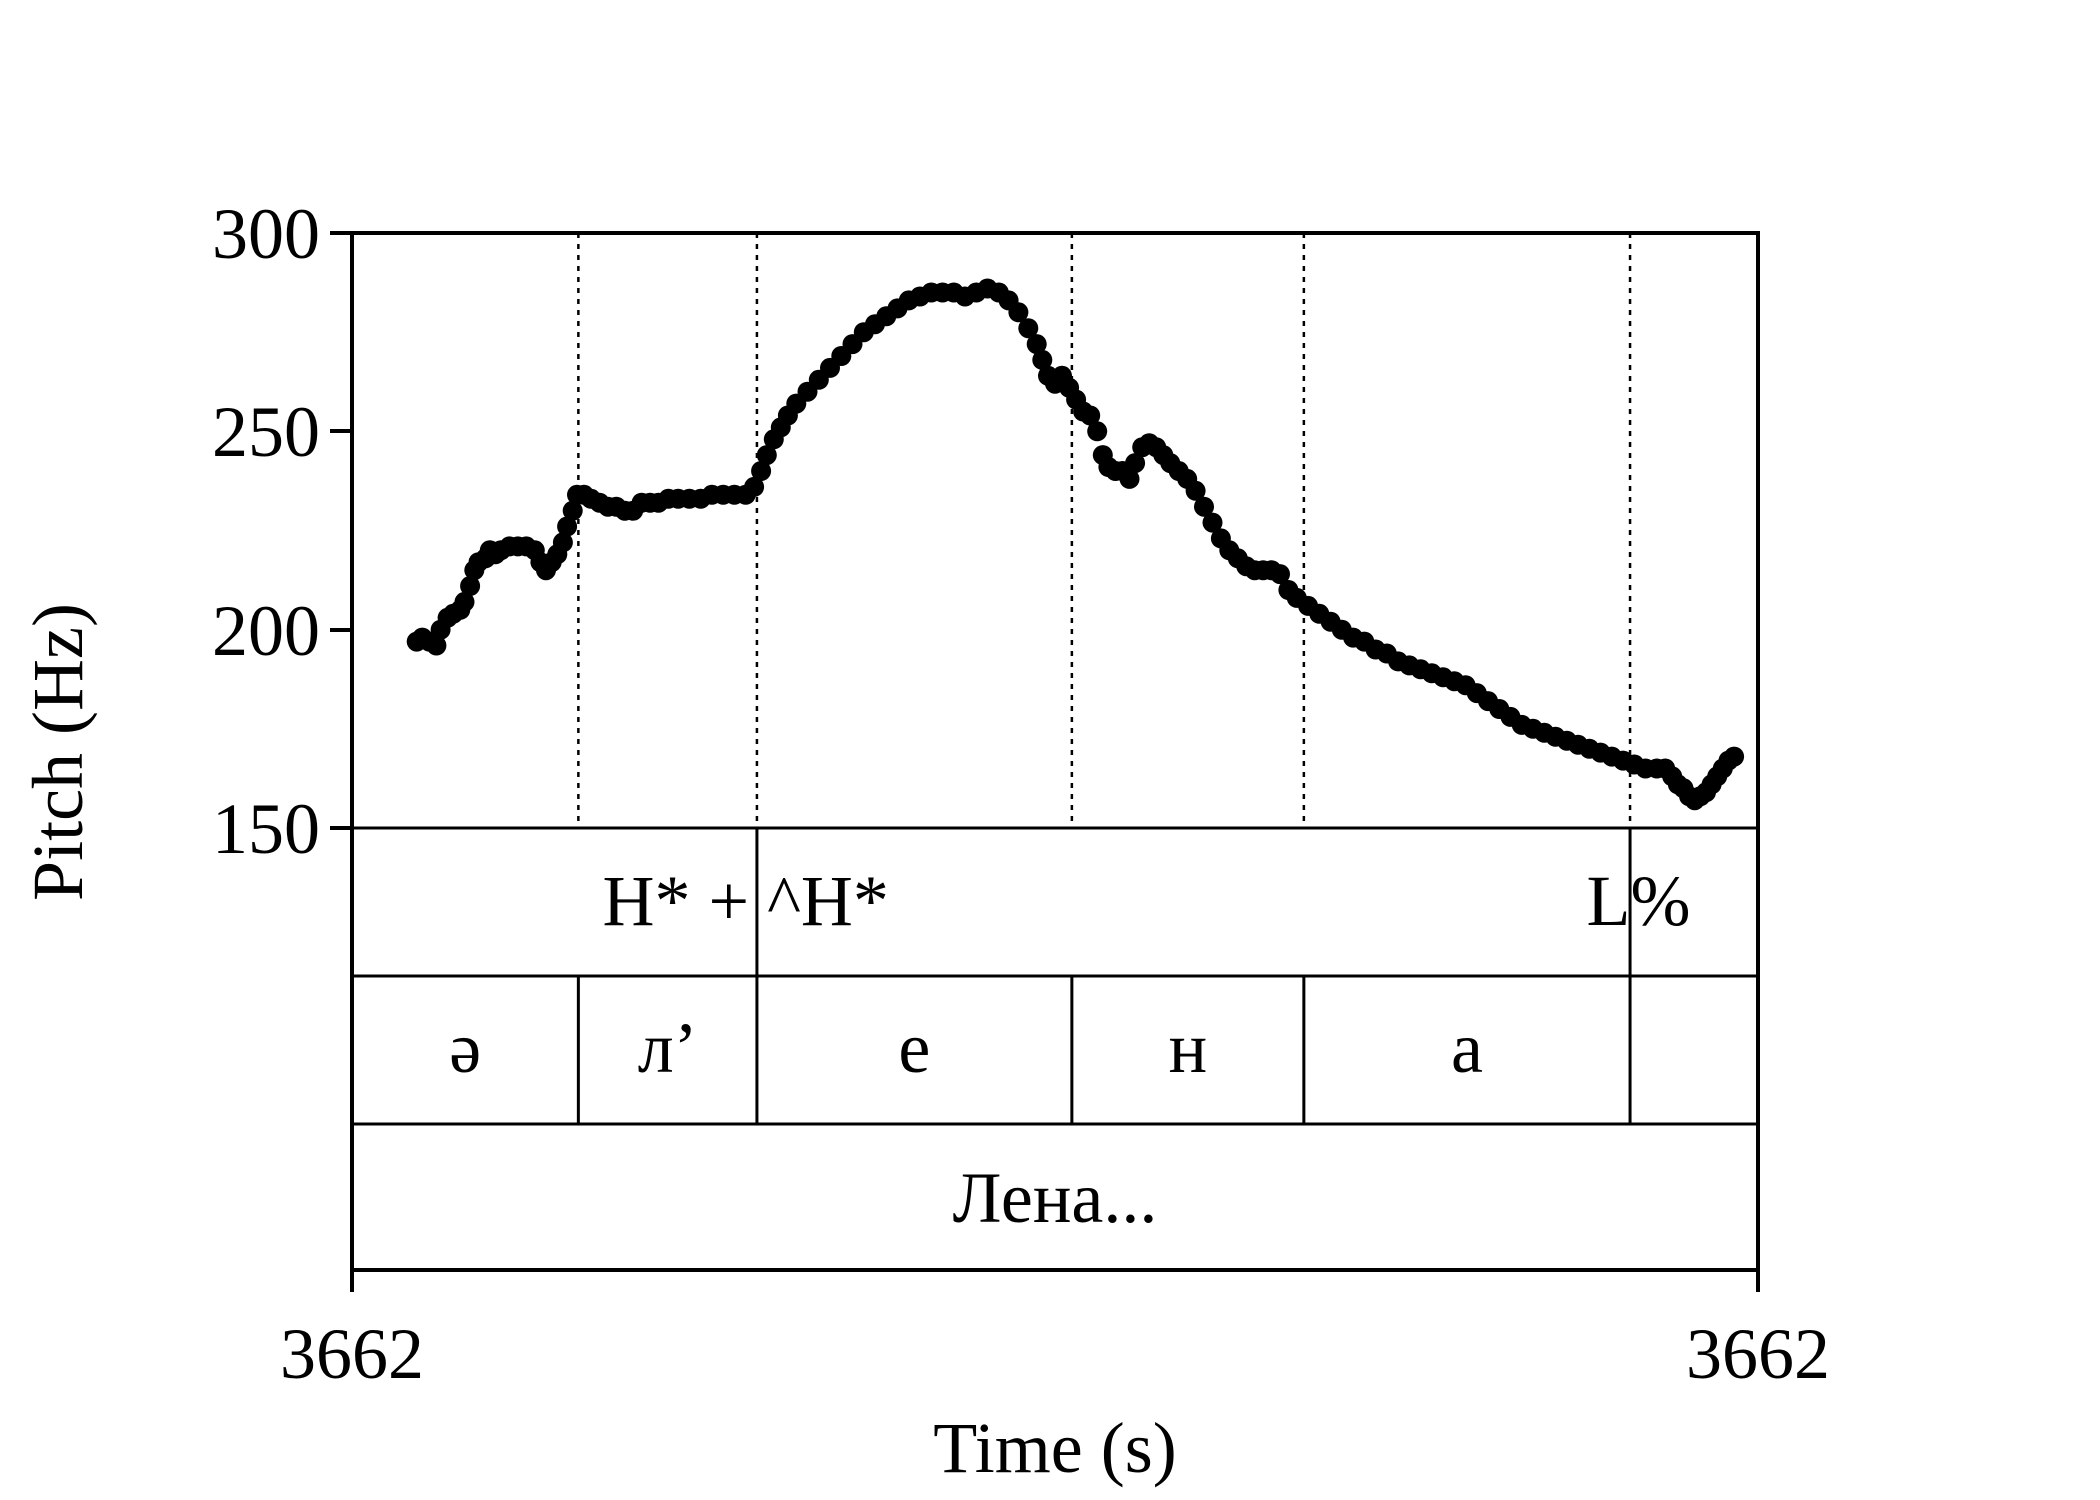 The image size is (2100, 1500). I want to click on phoneme-labels: ə л’ е н а, so click(966, 1048).